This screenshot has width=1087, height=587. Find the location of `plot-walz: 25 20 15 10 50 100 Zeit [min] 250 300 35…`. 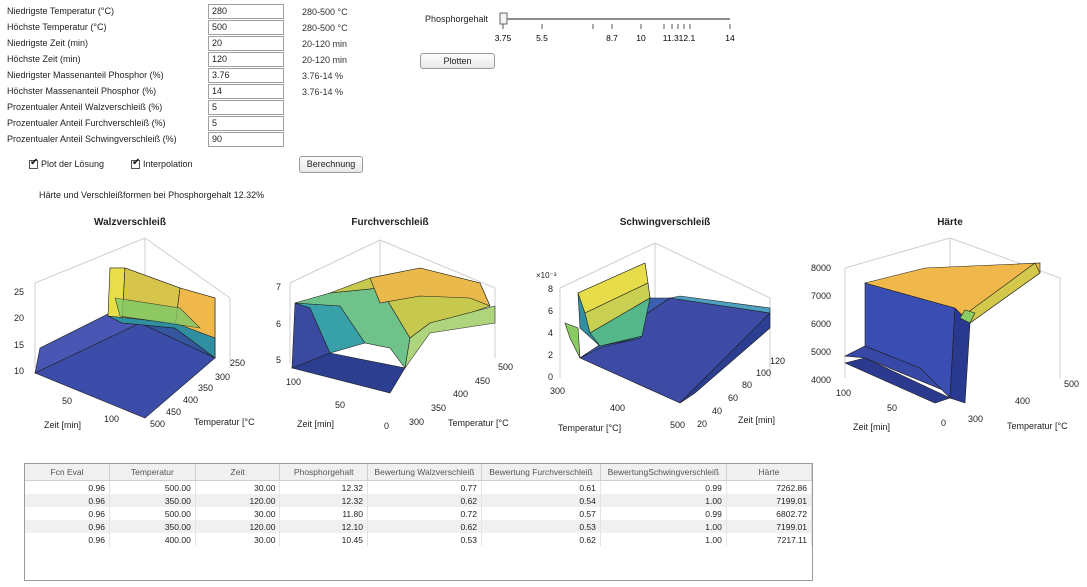

plot-walz: 25 20 15 10 50 100 Zeit [min] 250 300 35… is located at coordinates (134, 333).